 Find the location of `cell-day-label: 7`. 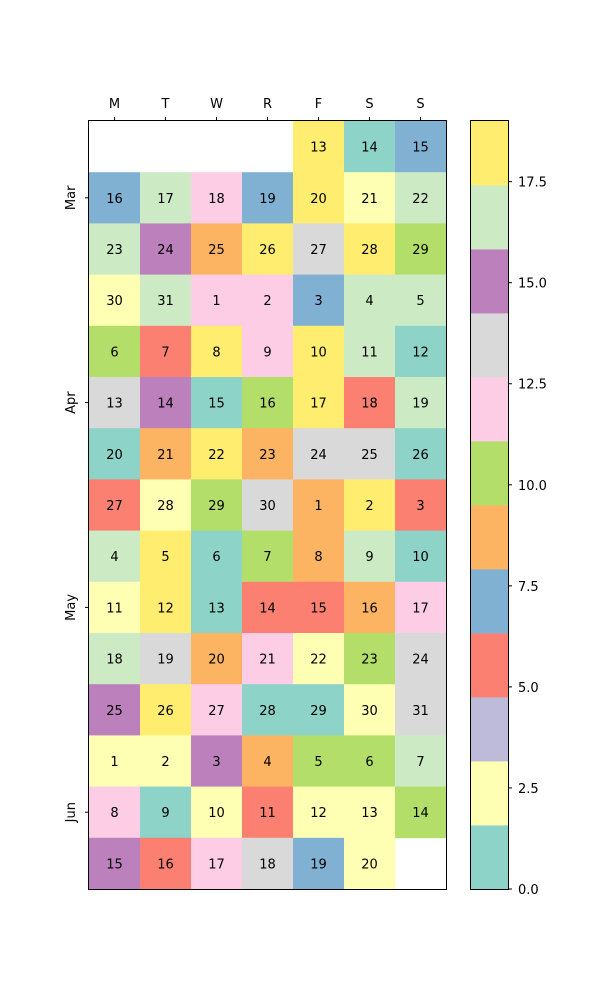

cell-day-label: 7 is located at coordinates (267, 557).